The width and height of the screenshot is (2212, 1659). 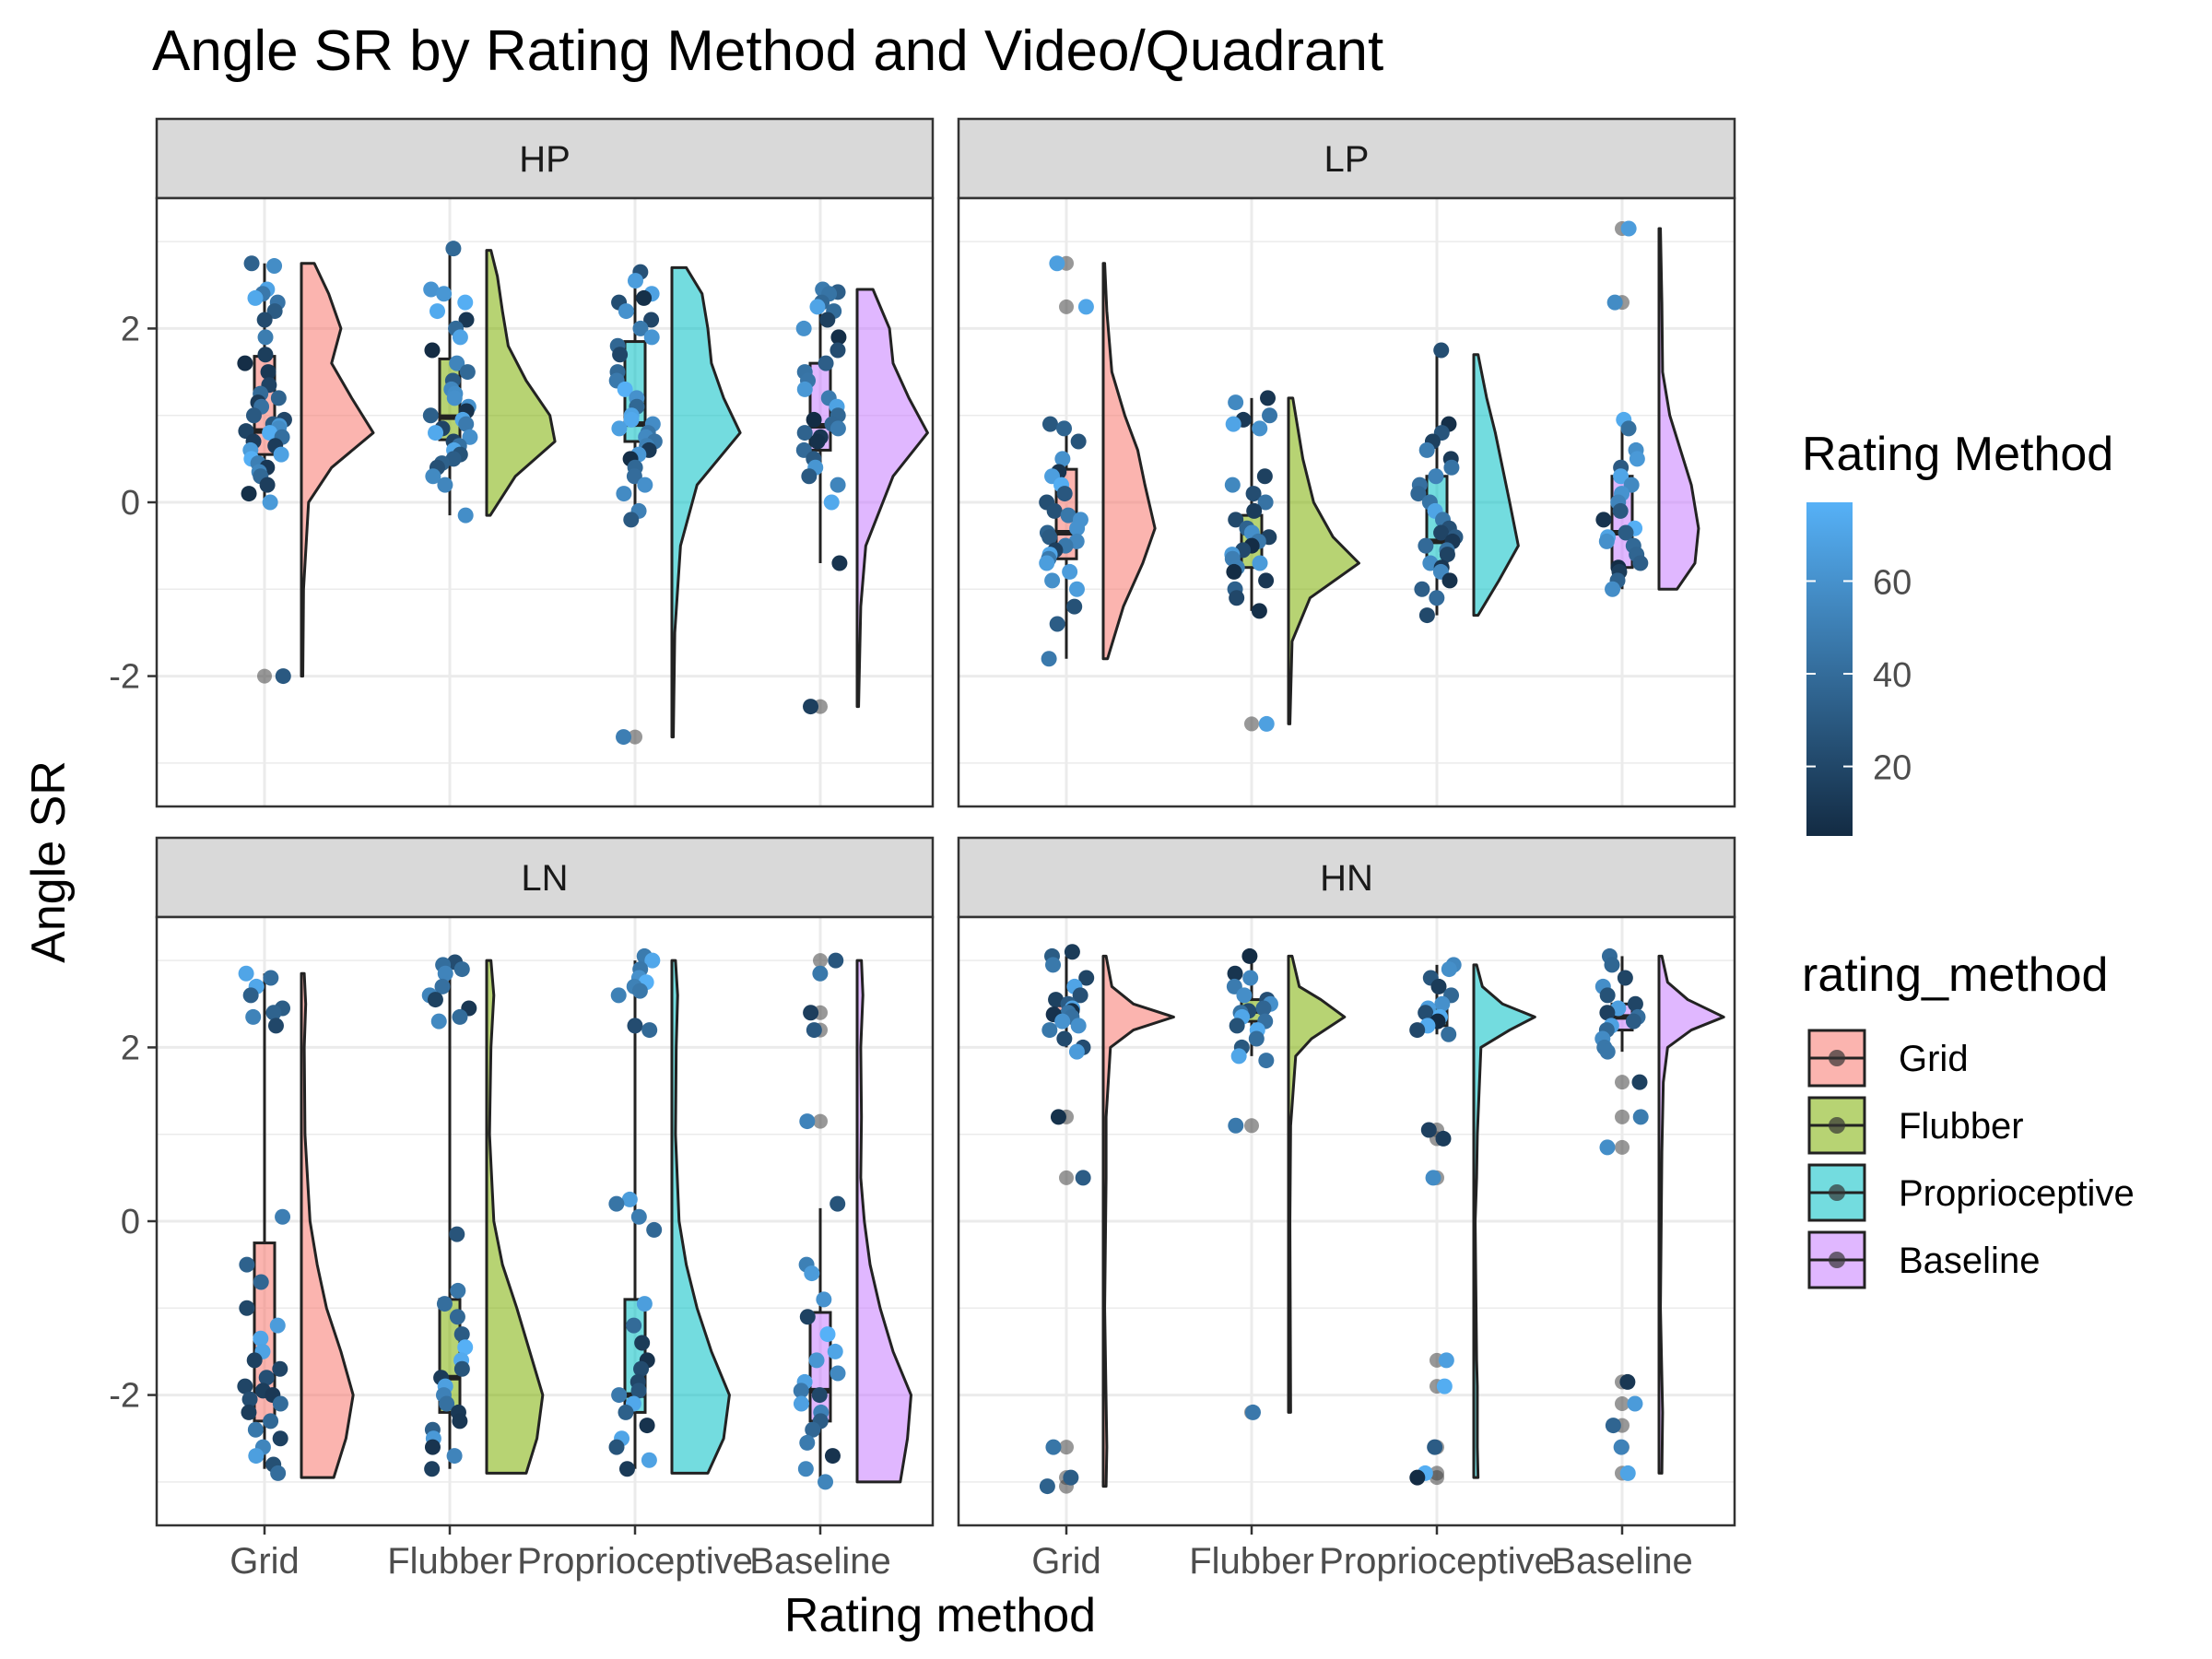 What do you see at coordinates (1346, 878) in the screenshot?
I see `facet-label: HN` at bounding box center [1346, 878].